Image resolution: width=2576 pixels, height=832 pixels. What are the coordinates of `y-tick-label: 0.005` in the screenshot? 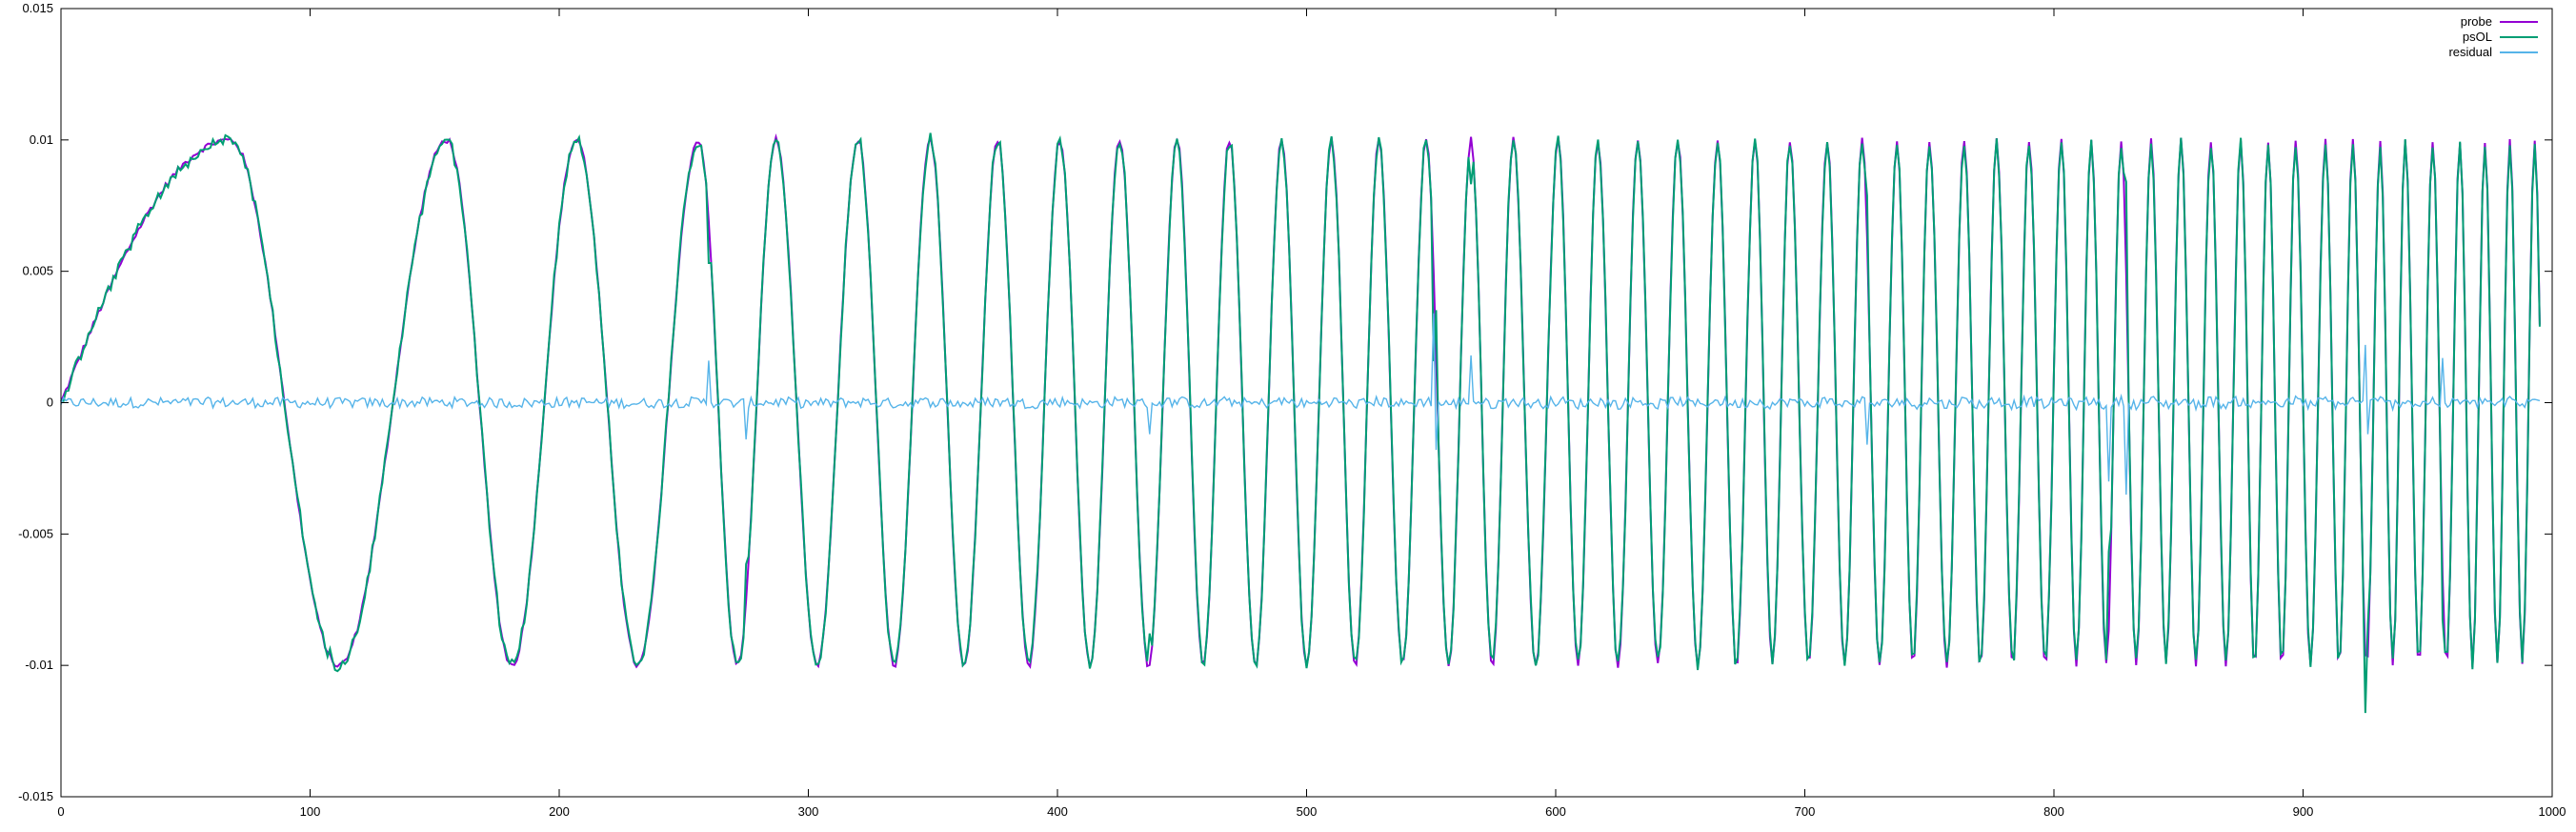 It's located at (38, 271).